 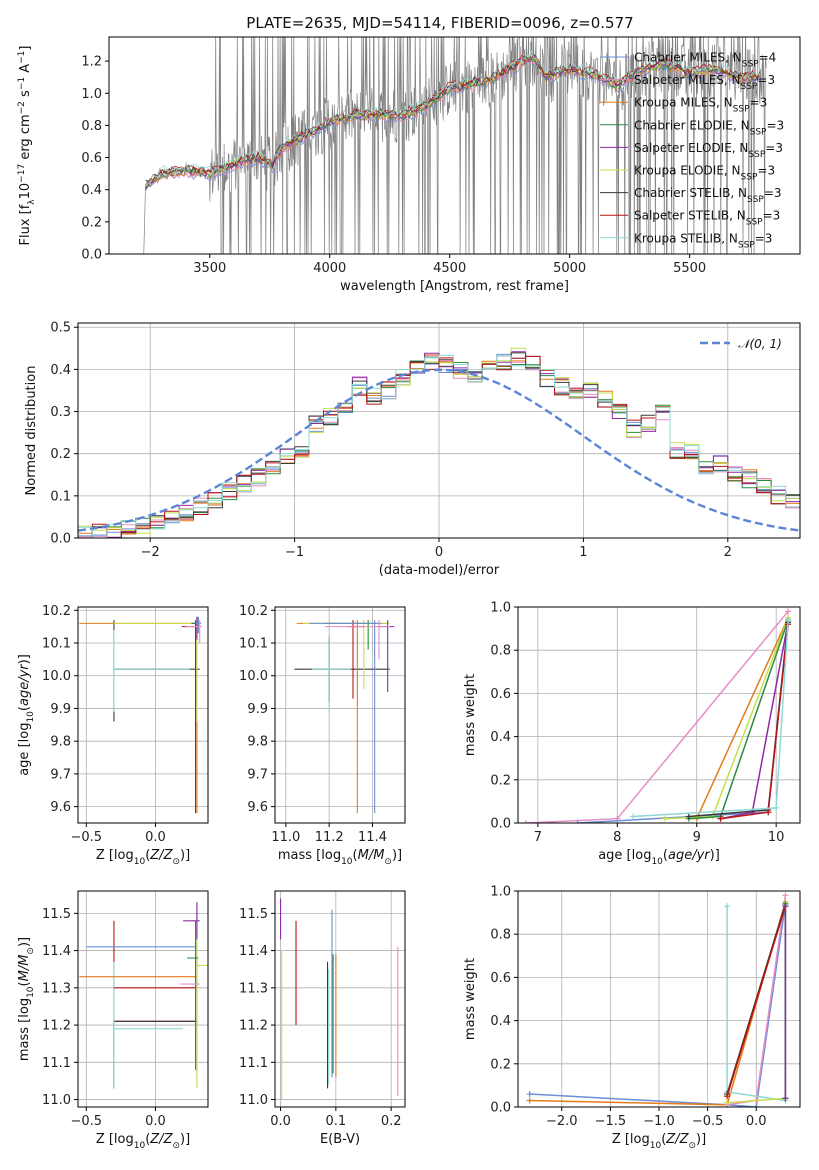 What do you see at coordinates (391, 1121) in the screenshot?
I see `mass_vs_ebv-x-tick-label: 0.2` at bounding box center [391, 1121].